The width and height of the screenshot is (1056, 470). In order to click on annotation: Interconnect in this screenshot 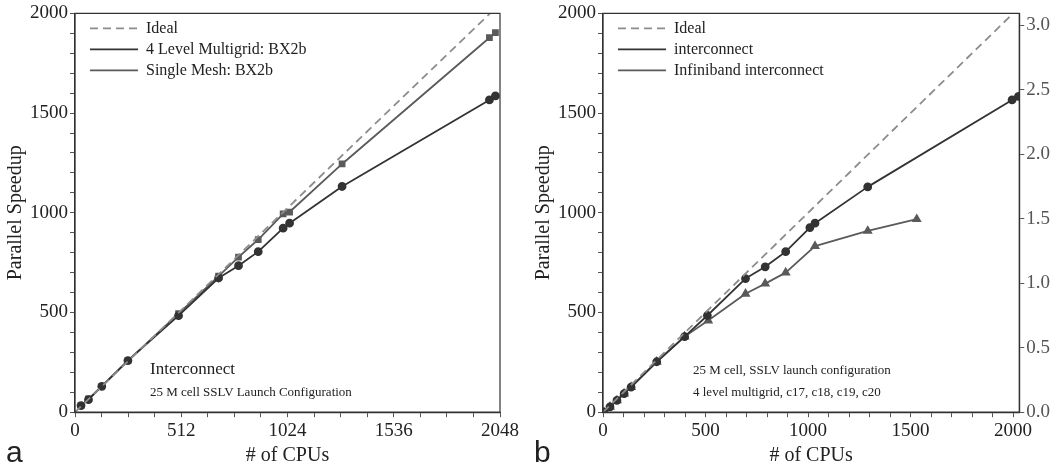, I will do `click(193, 369)`.